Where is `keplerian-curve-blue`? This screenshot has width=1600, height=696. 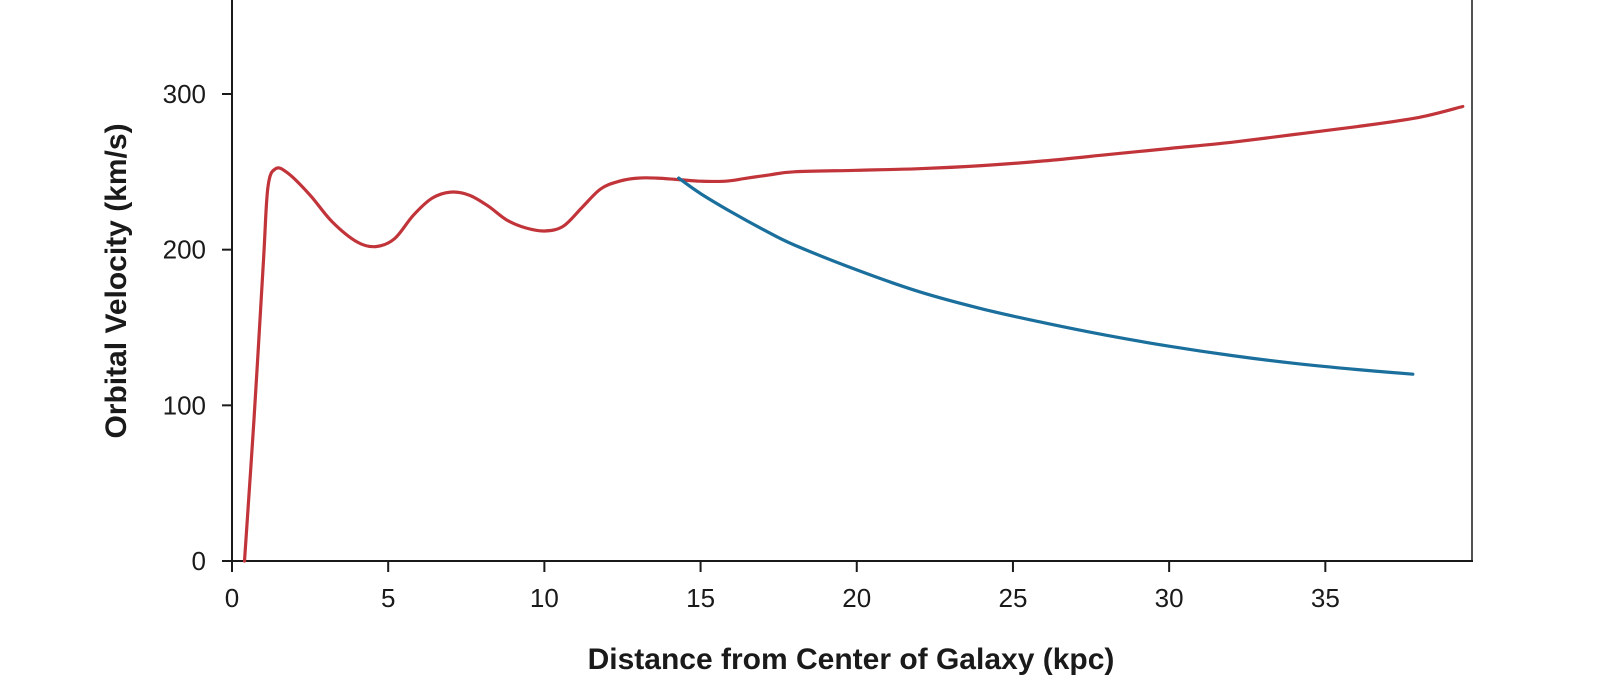
keplerian-curve-blue is located at coordinates (1046, 276).